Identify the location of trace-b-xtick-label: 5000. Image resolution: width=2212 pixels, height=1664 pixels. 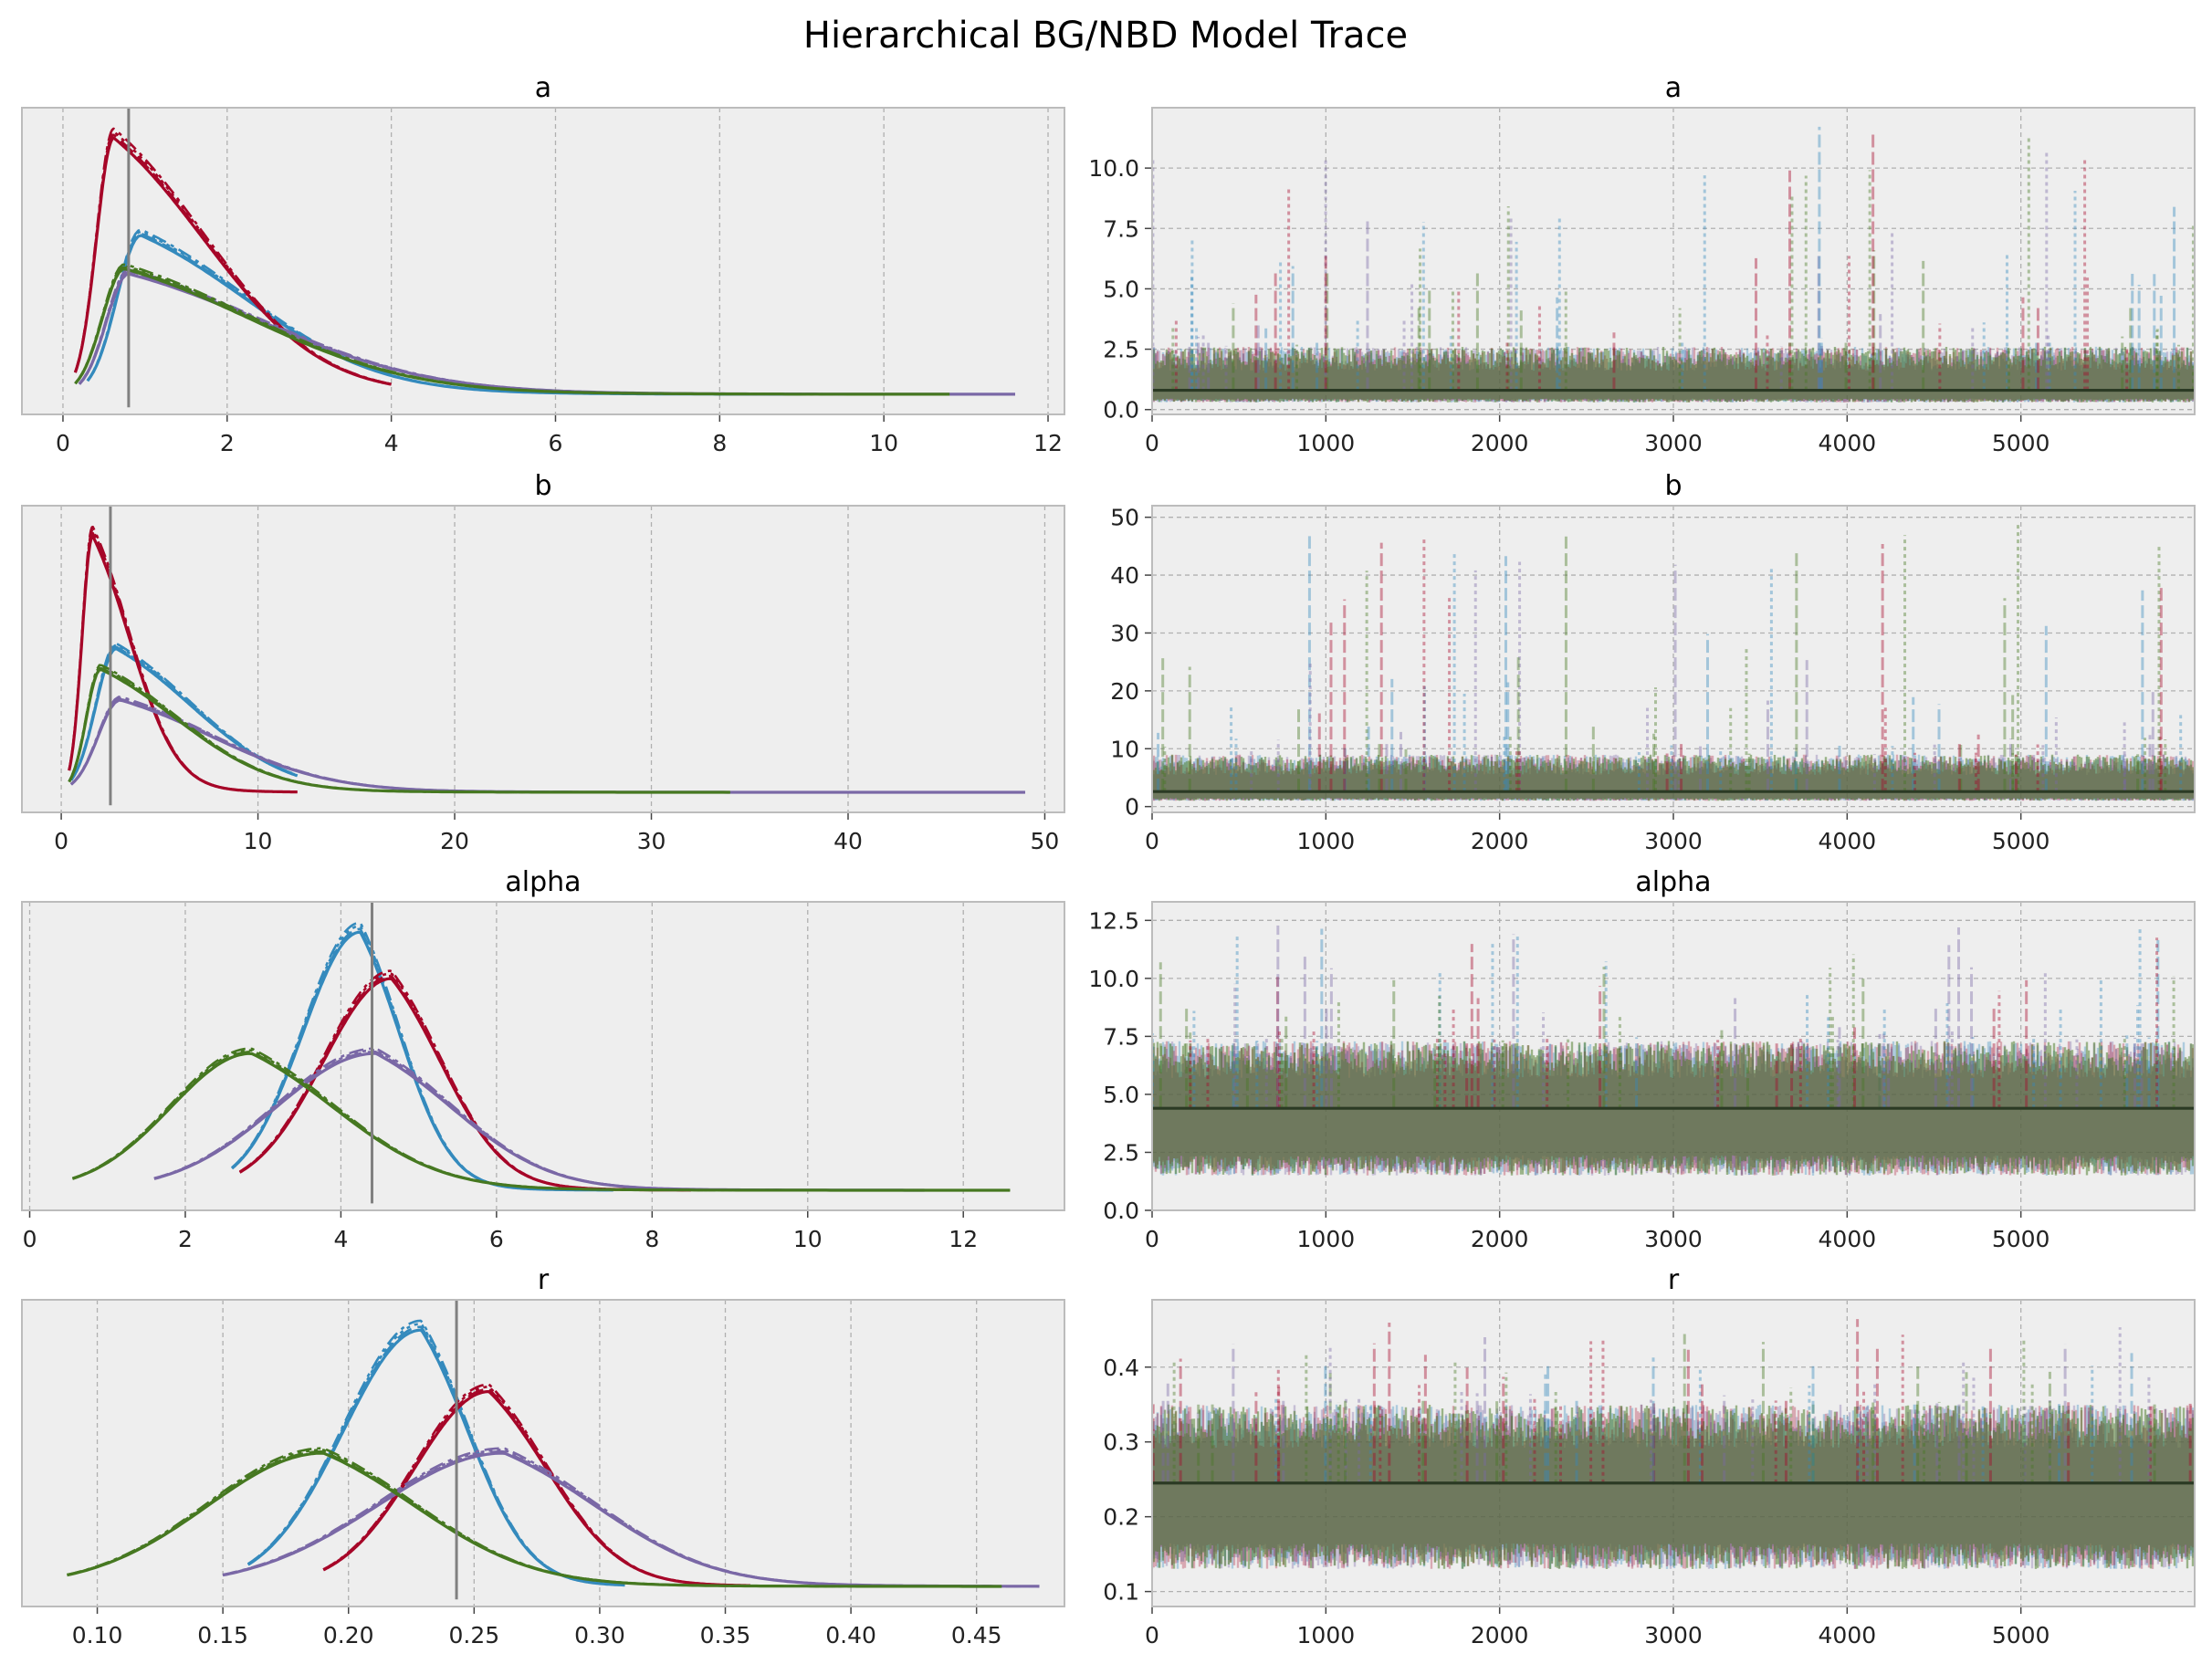
(2021, 841).